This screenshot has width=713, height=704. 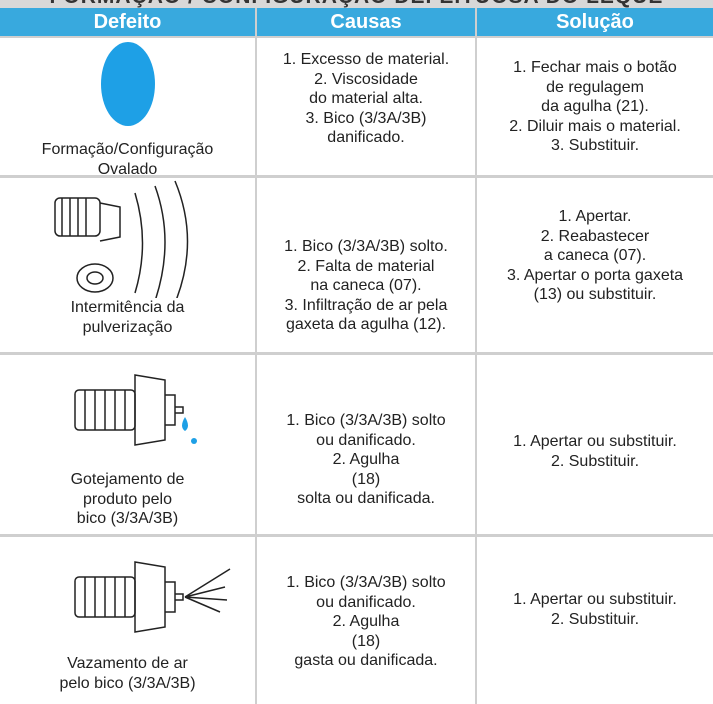 I want to click on text-line: gaxeta da agulha (12)., so click(x=366, y=324).